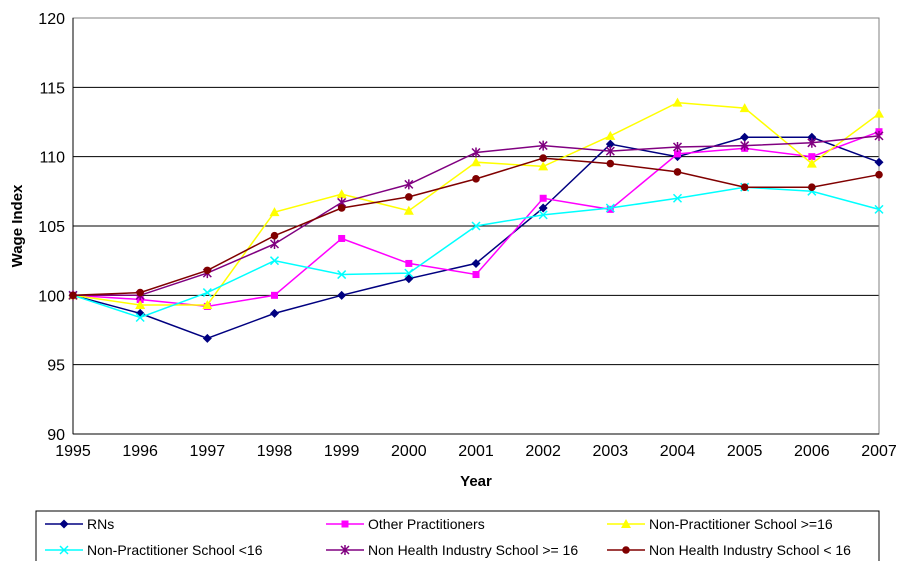 This screenshot has width=910, height=561. What do you see at coordinates (51, 296) in the screenshot?
I see `y-tick-label: 100` at bounding box center [51, 296].